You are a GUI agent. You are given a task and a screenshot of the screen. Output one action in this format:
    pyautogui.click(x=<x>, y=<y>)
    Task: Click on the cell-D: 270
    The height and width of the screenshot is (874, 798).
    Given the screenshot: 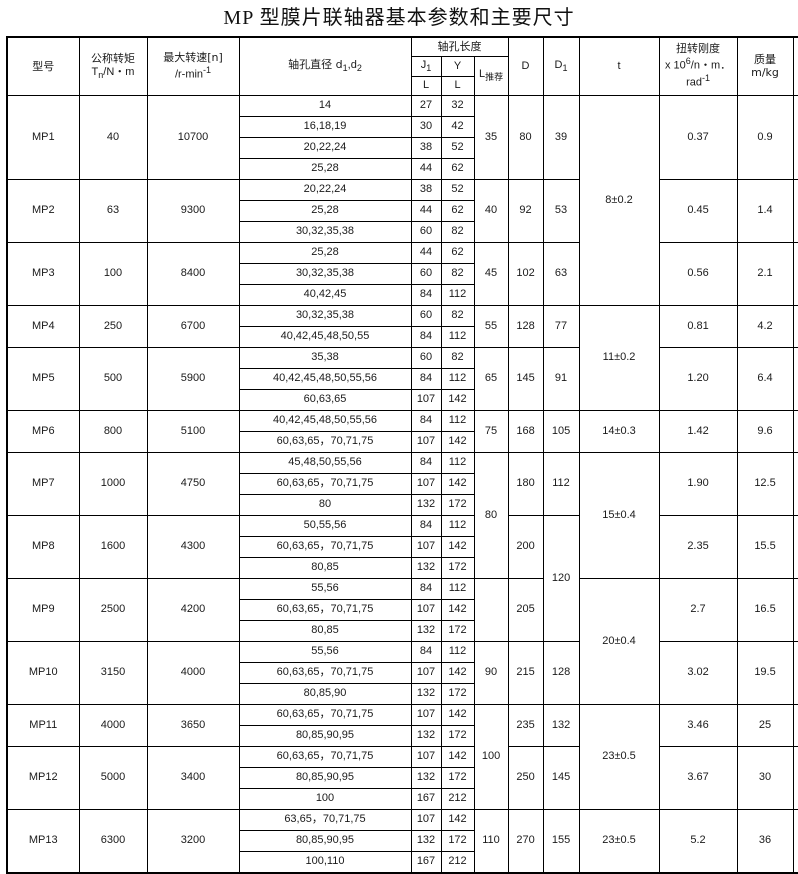 What is the action you would take?
    pyautogui.click(x=525, y=841)
    